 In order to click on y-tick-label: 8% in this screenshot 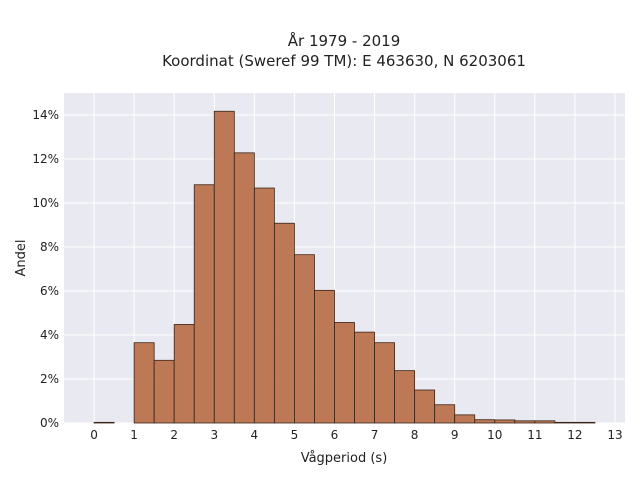, I will do `click(49, 247)`.